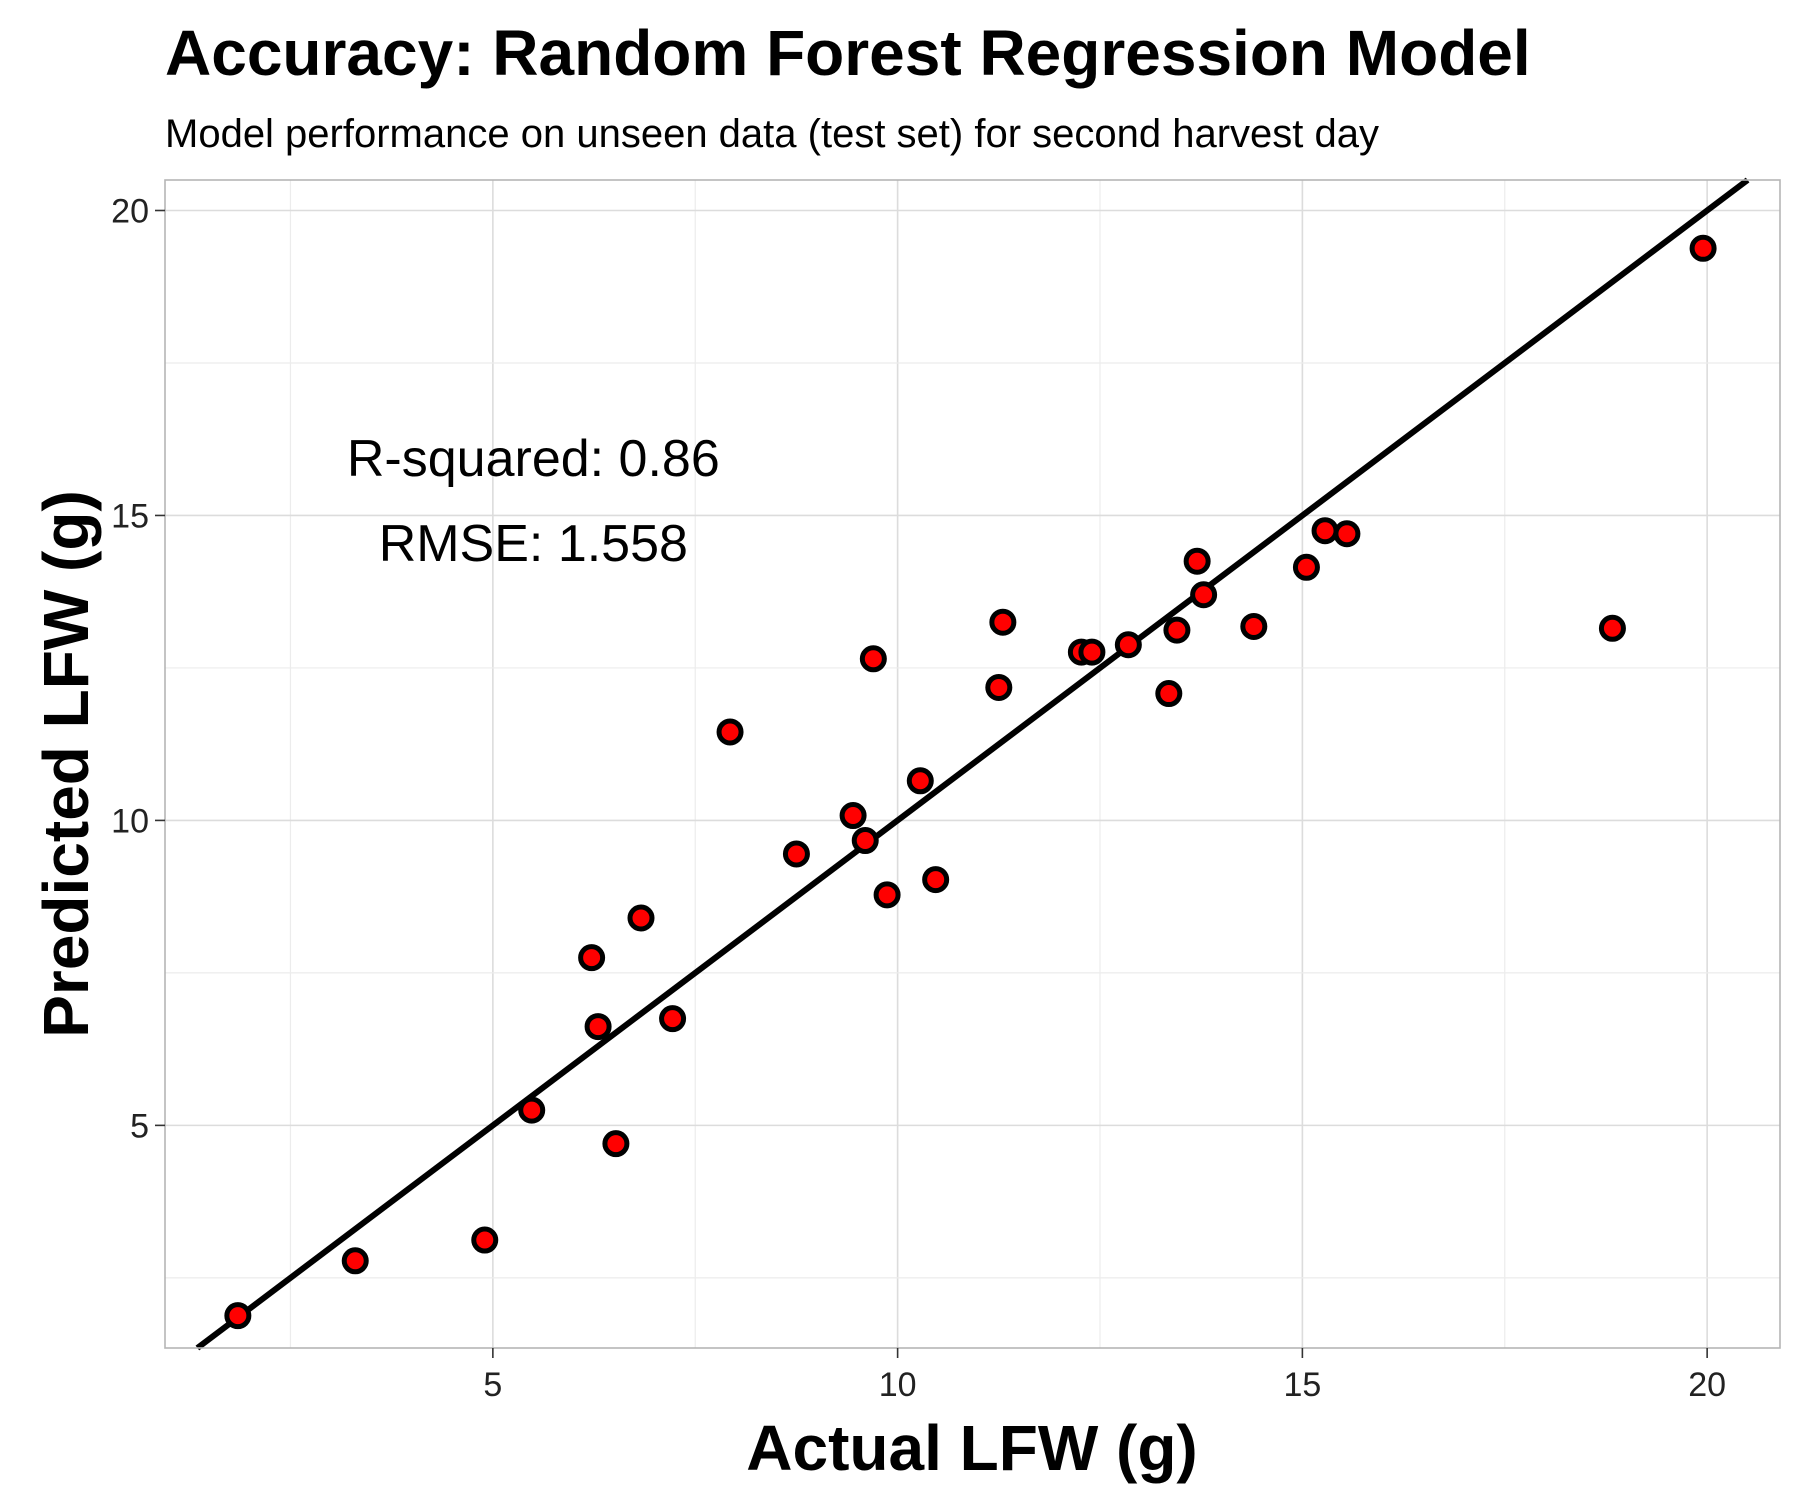  What do you see at coordinates (533, 544) in the screenshot?
I see `rmse-annotation: RMSE: 1.558` at bounding box center [533, 544].